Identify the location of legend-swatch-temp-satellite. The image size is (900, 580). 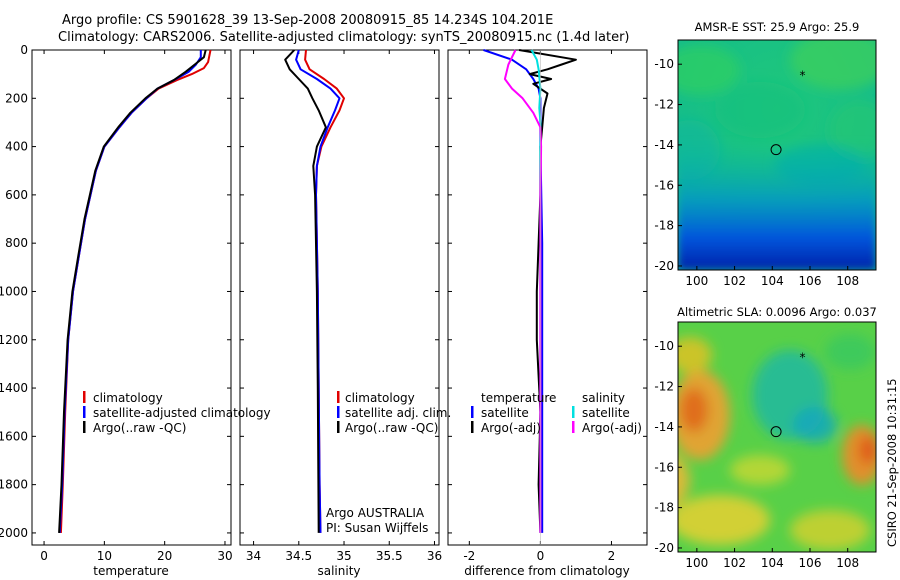
(472, 412).